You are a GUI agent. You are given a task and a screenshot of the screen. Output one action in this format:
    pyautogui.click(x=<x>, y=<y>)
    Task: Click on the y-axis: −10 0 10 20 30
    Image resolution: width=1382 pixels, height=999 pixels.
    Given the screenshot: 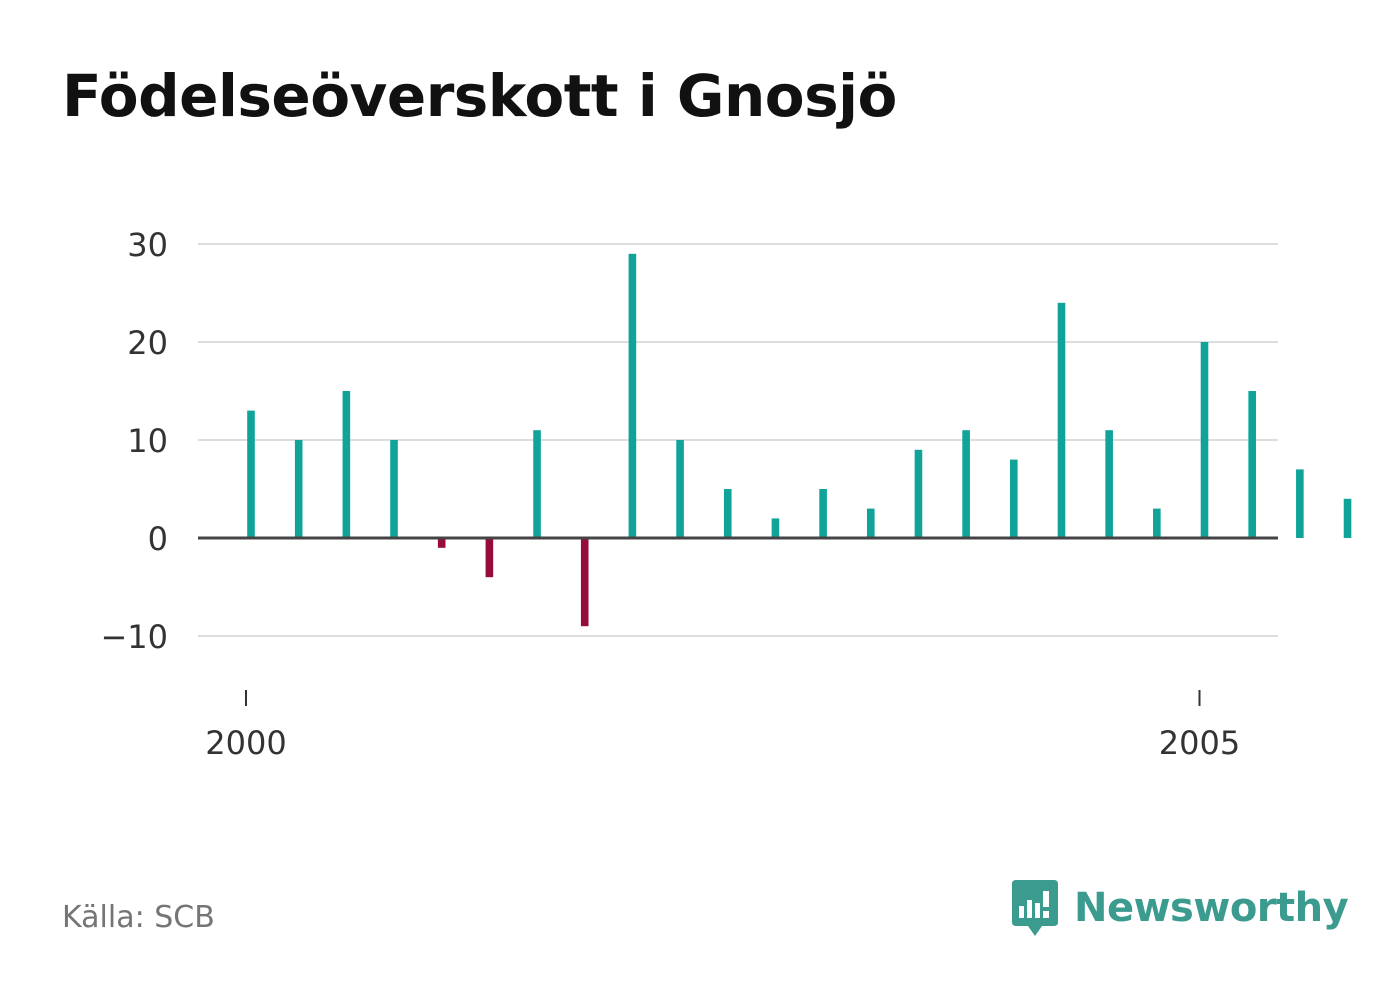 What is the action you would take?
    pyautogui.click(x=134, y=441)
    